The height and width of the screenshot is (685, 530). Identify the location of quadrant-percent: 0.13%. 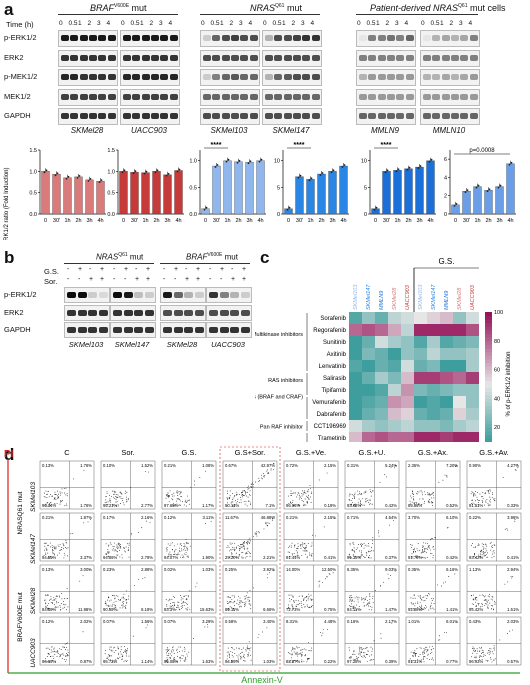
(48, 569).